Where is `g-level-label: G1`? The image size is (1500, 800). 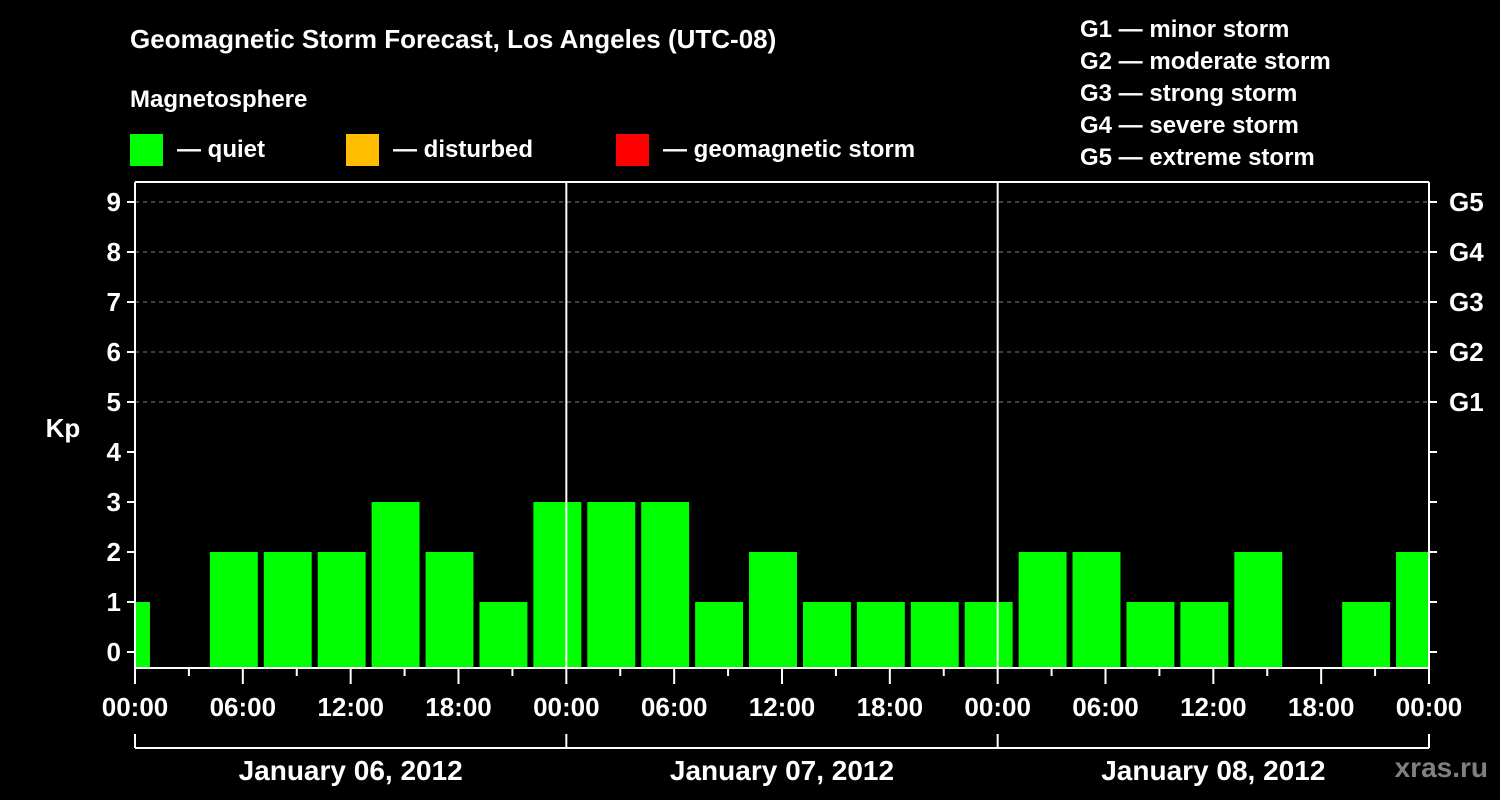 g-level-label: G1 is located at coordinates (1466, 402).